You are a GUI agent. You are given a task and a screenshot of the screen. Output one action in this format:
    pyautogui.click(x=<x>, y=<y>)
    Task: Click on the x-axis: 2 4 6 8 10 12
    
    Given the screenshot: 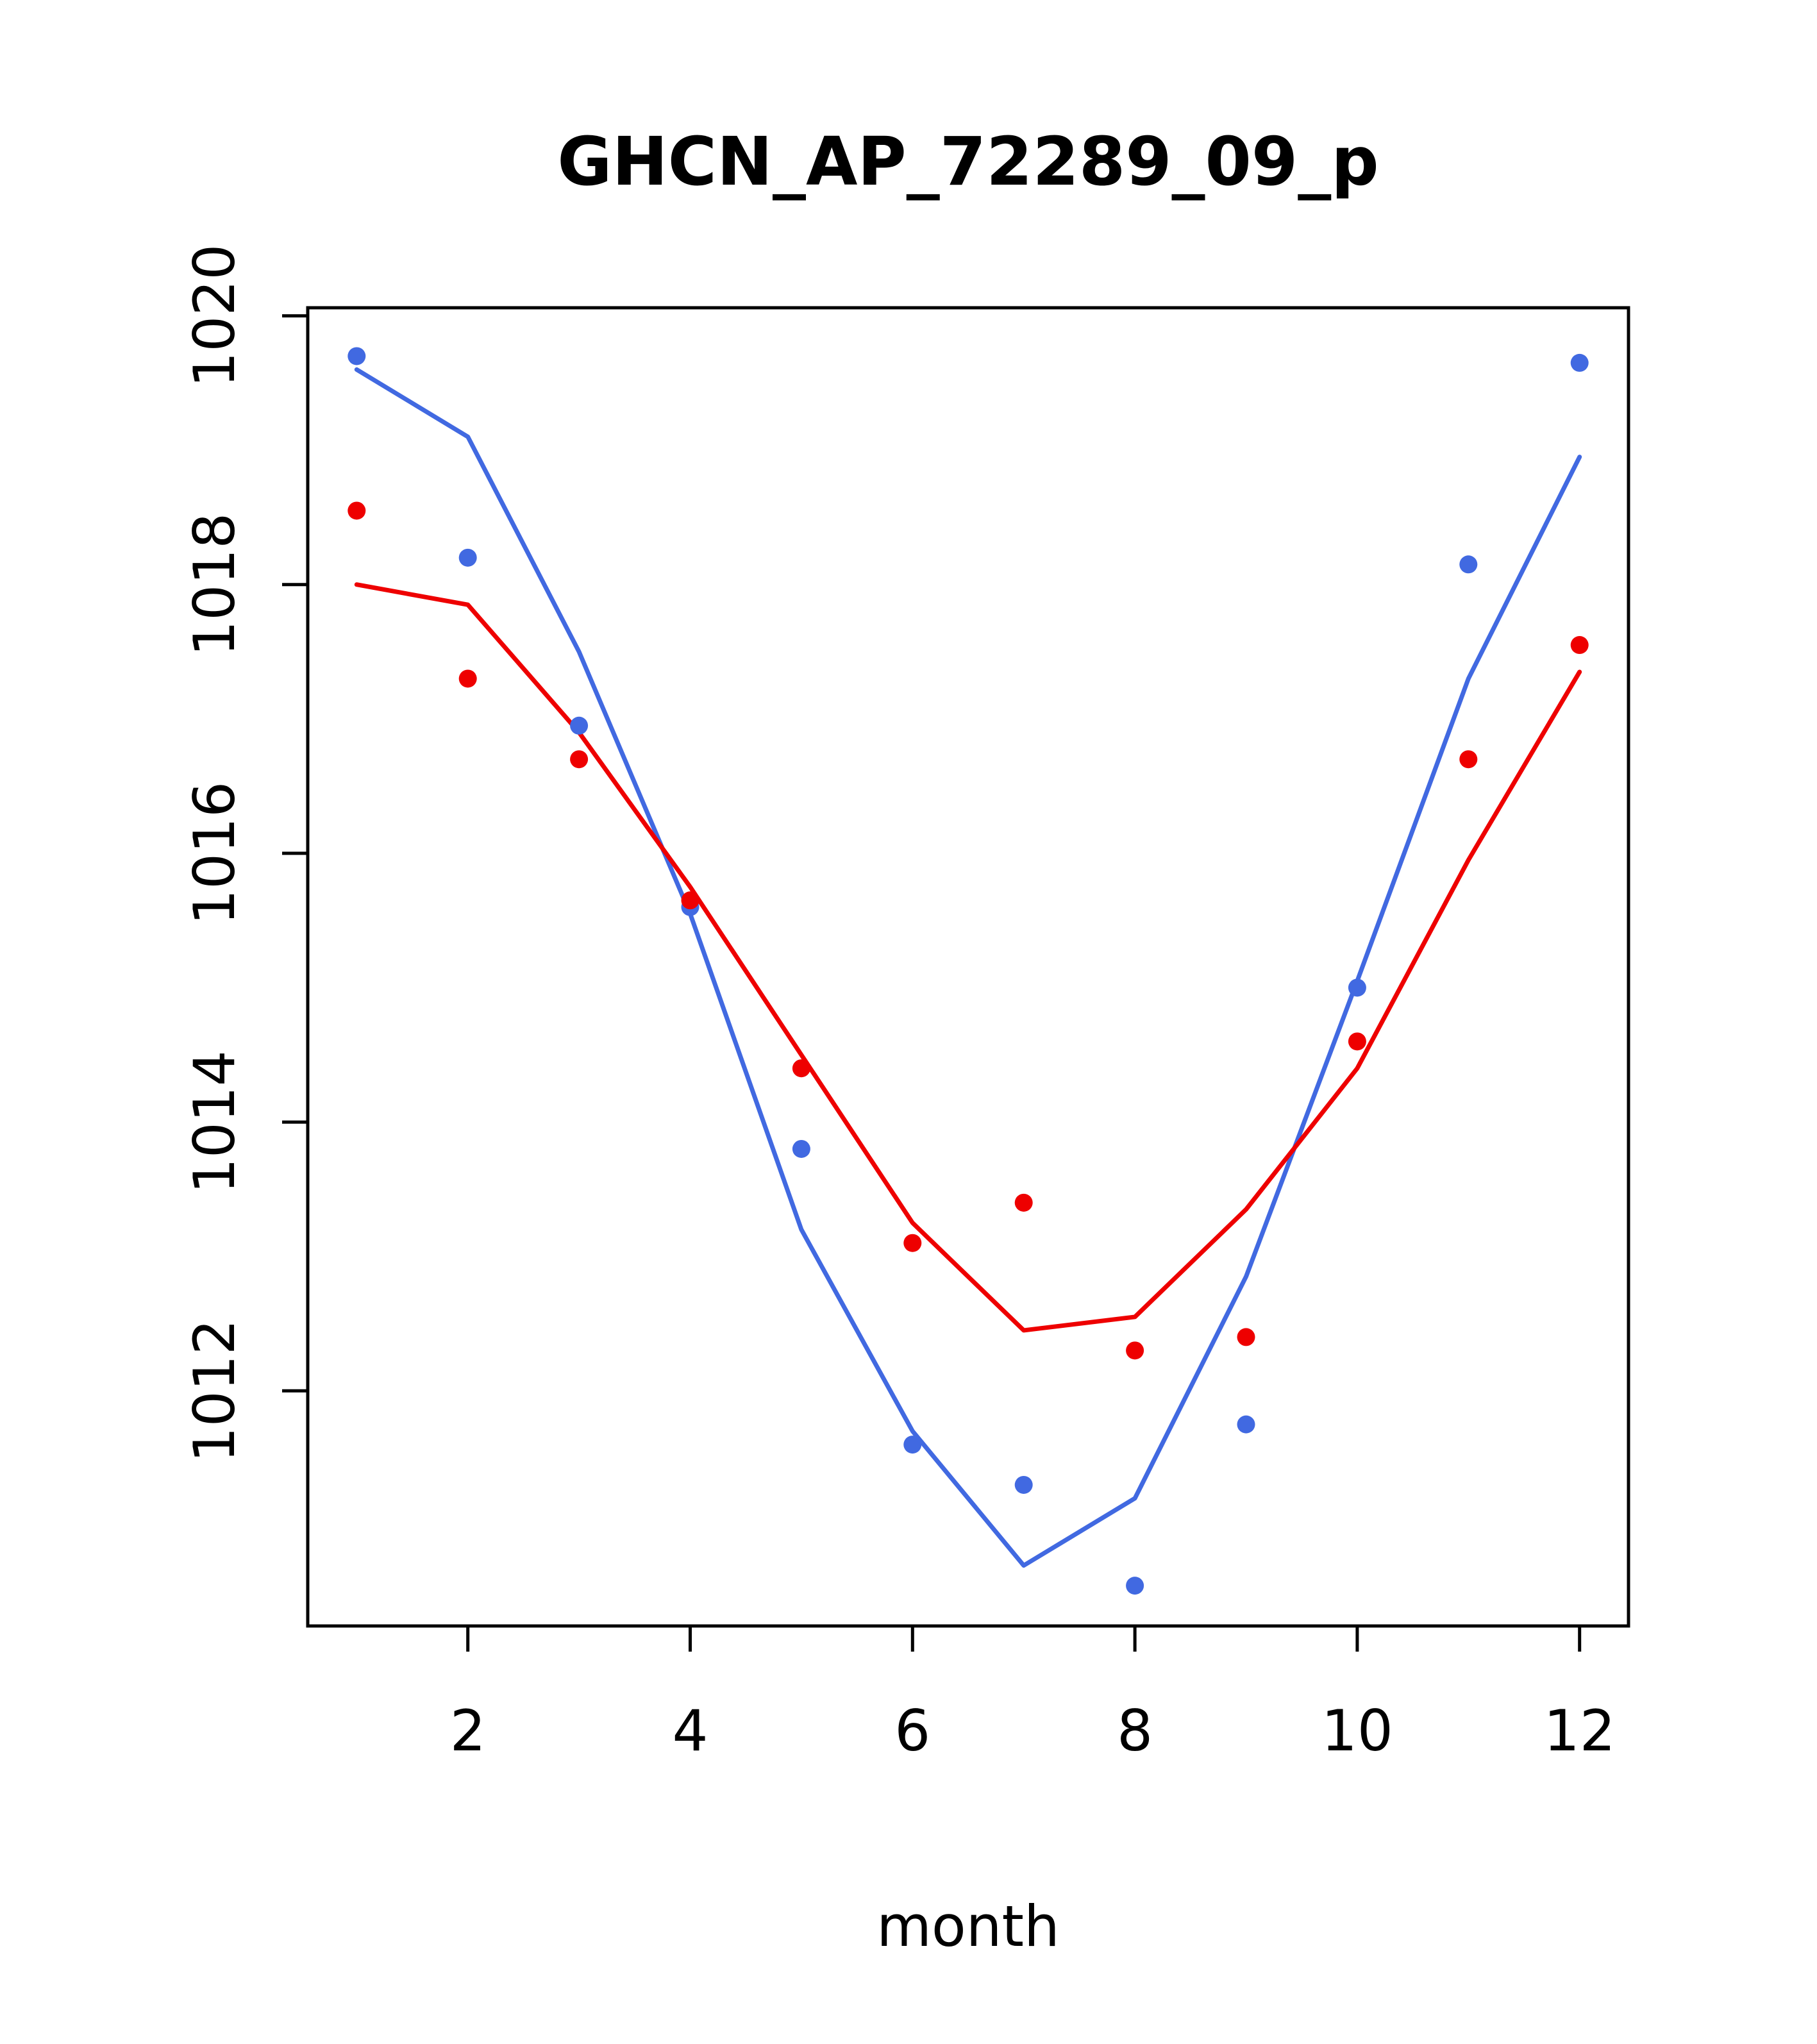 What is the action you would take?
    pyautogui.click(x=1033, y=1695)
    